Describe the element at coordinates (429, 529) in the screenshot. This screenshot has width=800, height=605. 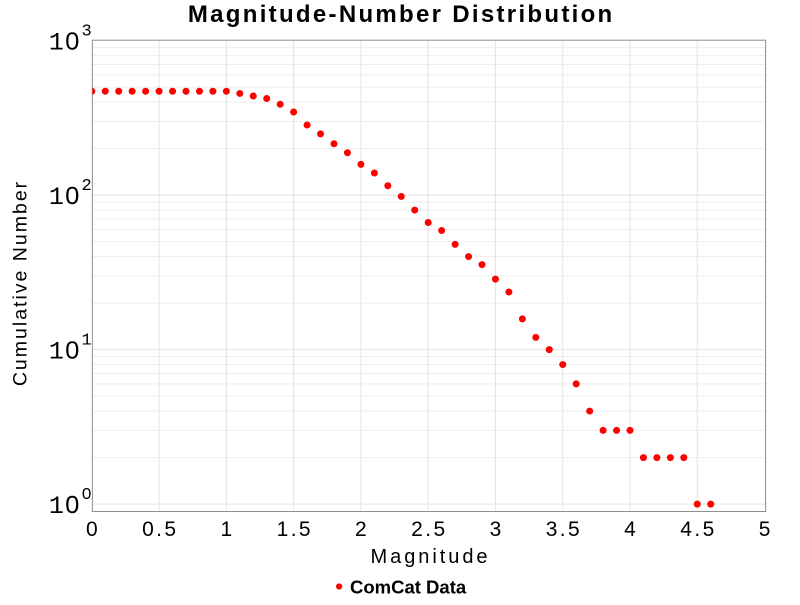
I see `svg-text: 2.5` at that location.